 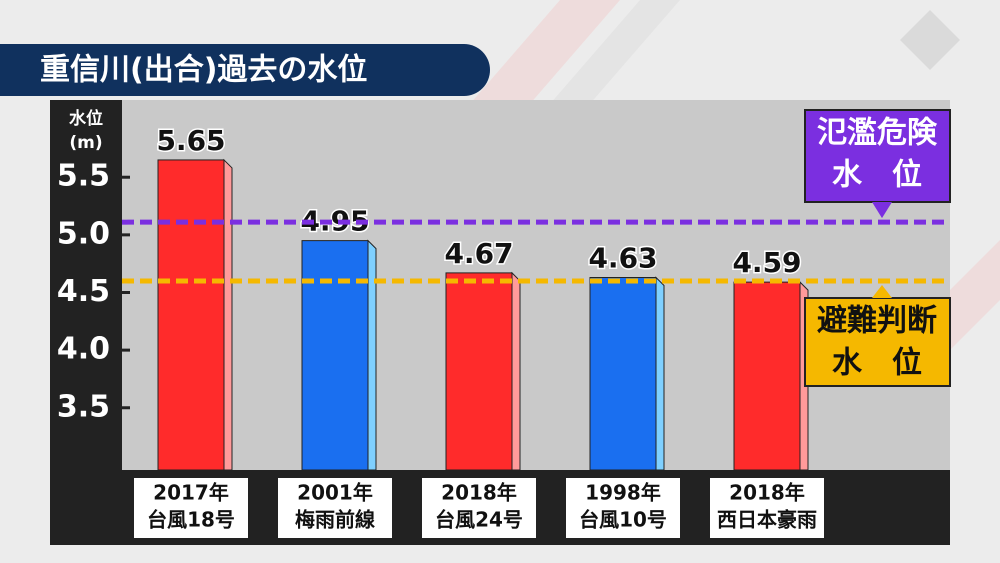 What do you see at coordinates (83, 291) in the screenshot?
I see `y-tick-label: 4.5` at bounding box center [83, 291].